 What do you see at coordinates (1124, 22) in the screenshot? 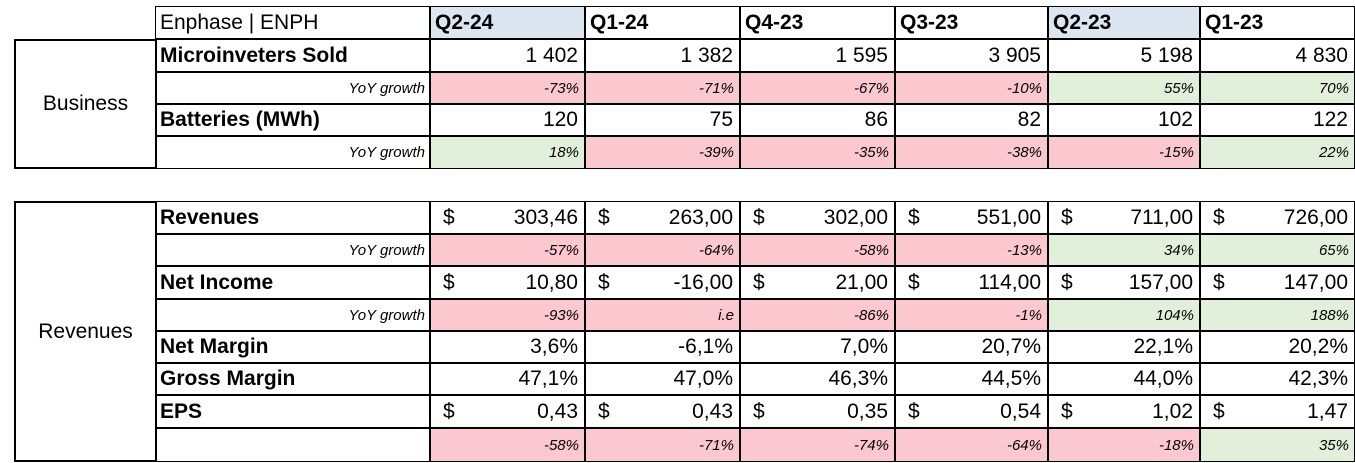
I see `quarter-header: Q2-23` at bounding box center [1124, 22].